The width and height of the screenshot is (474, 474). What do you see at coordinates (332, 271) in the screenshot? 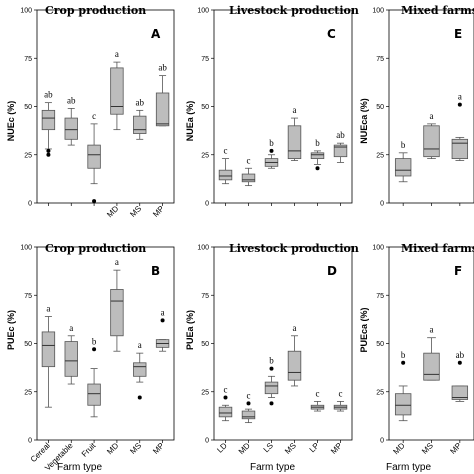
I see `panel-letter: D` at bounding box center [332, 271].